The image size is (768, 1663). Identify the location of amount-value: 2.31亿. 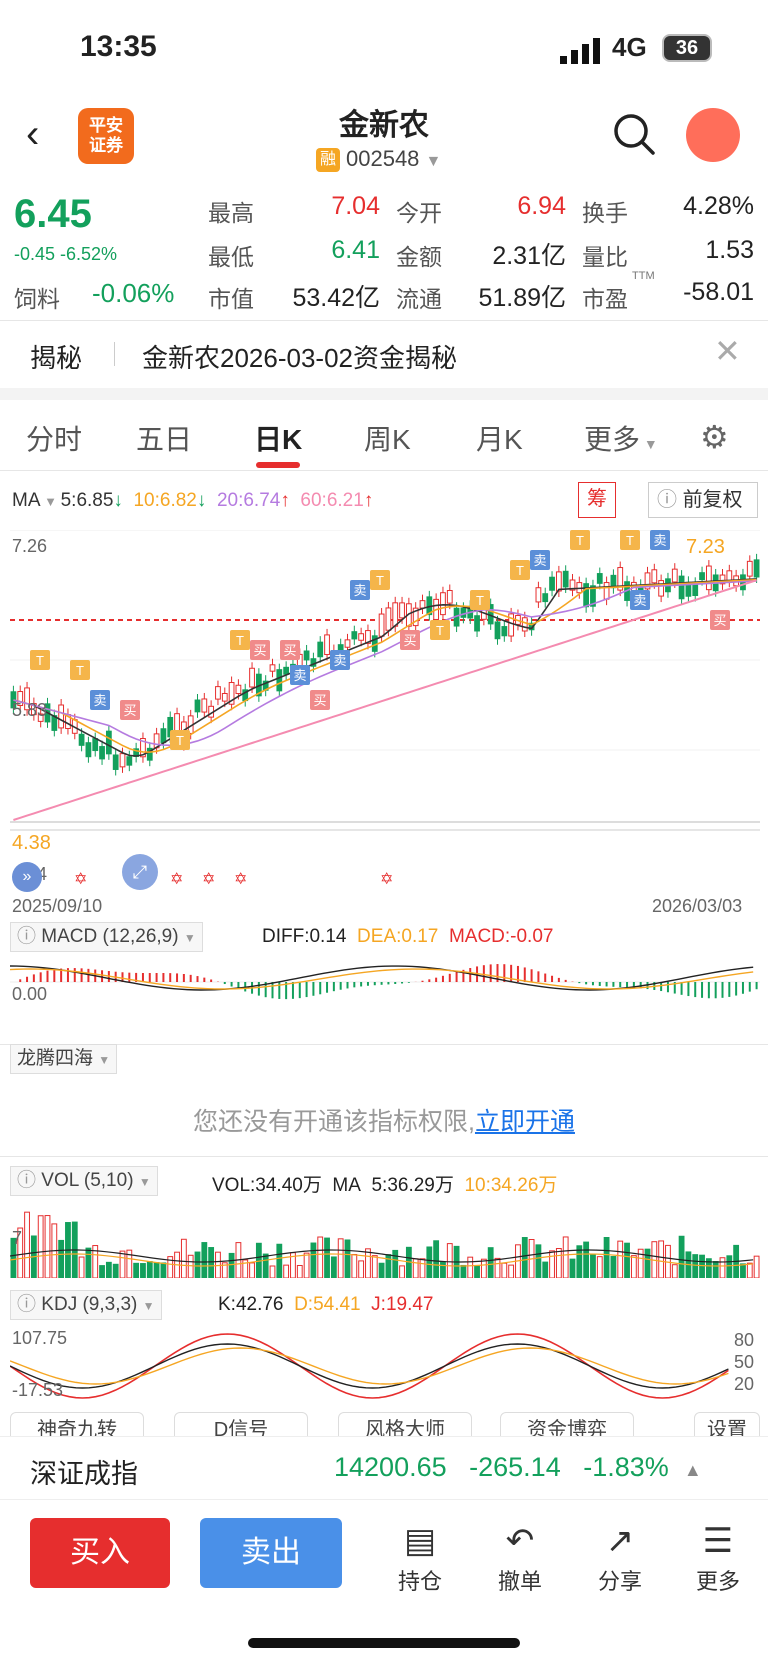
(529, 256).